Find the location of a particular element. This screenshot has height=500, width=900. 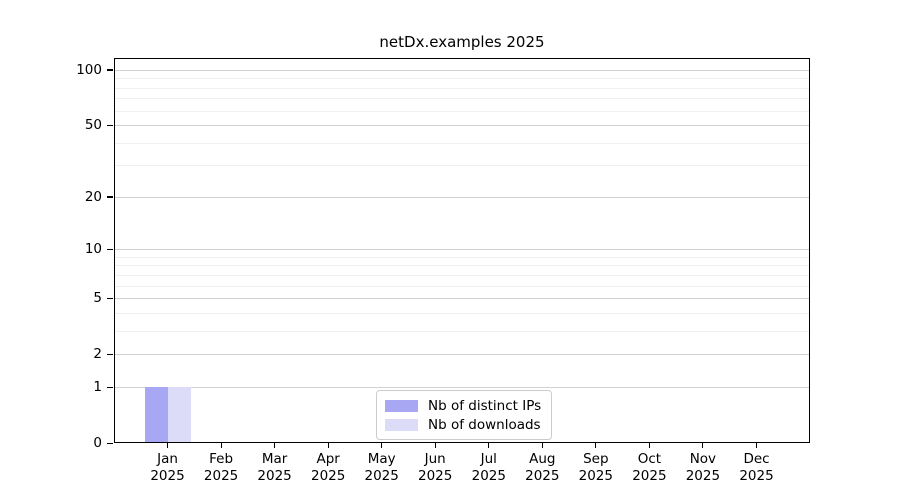

y-tick-label: 10 is located at coordinates (93, 249).